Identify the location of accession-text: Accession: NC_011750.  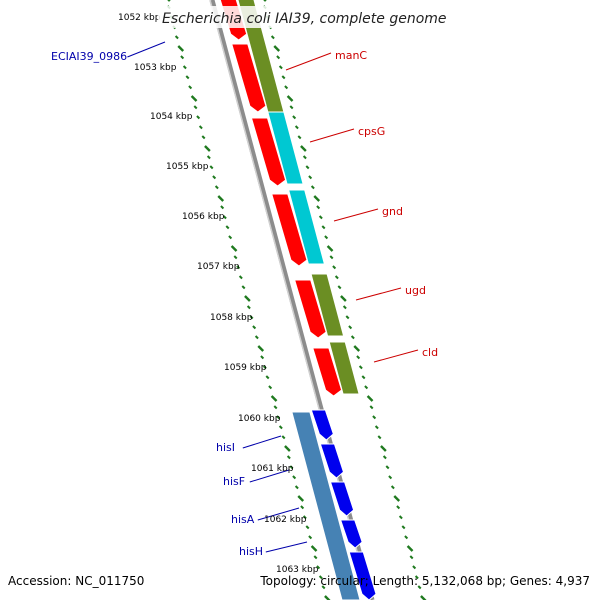
(76, 581).